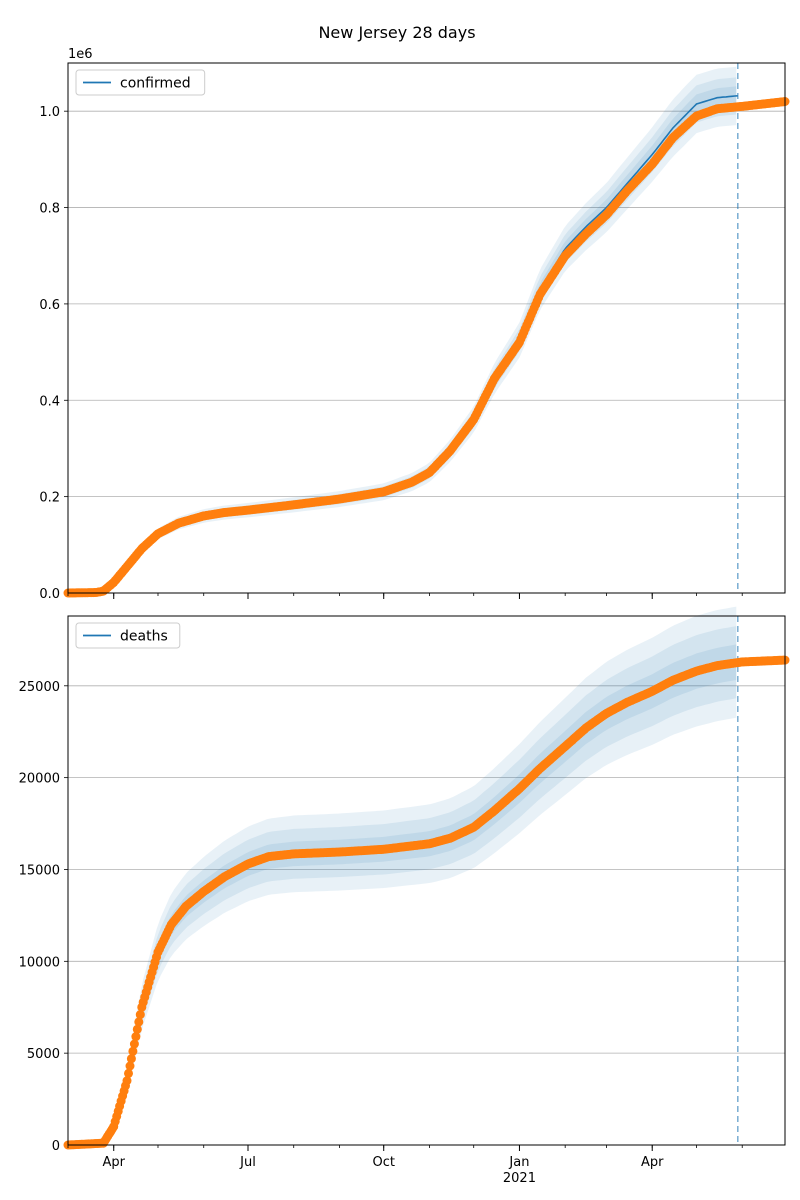 The height and width of the screenshot is (1200, 800). What do you see at coordinates (49, 209) in the screenshot?
I see `y-tick-label: 0.8` at bounding box center [49, 209].